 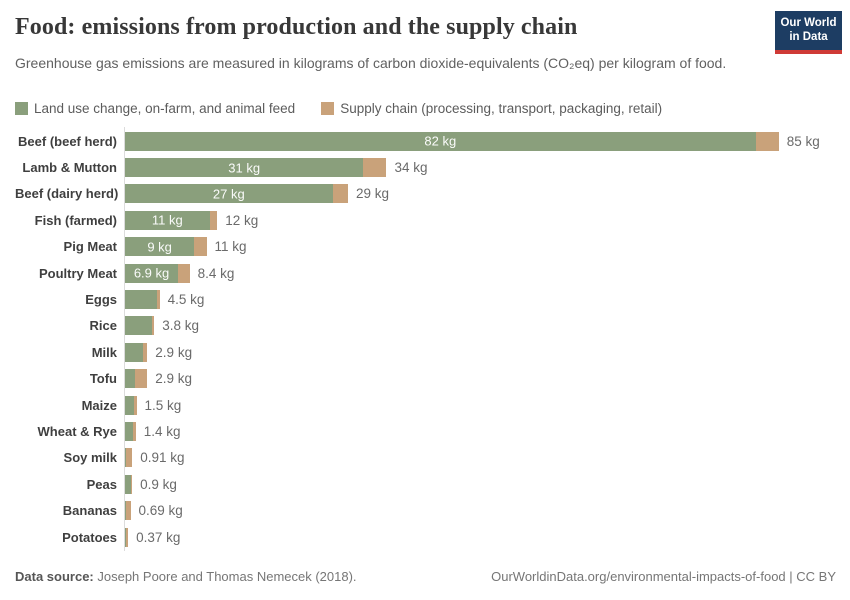 I want to click on category-label: Peas, so click(x=101, y=484).